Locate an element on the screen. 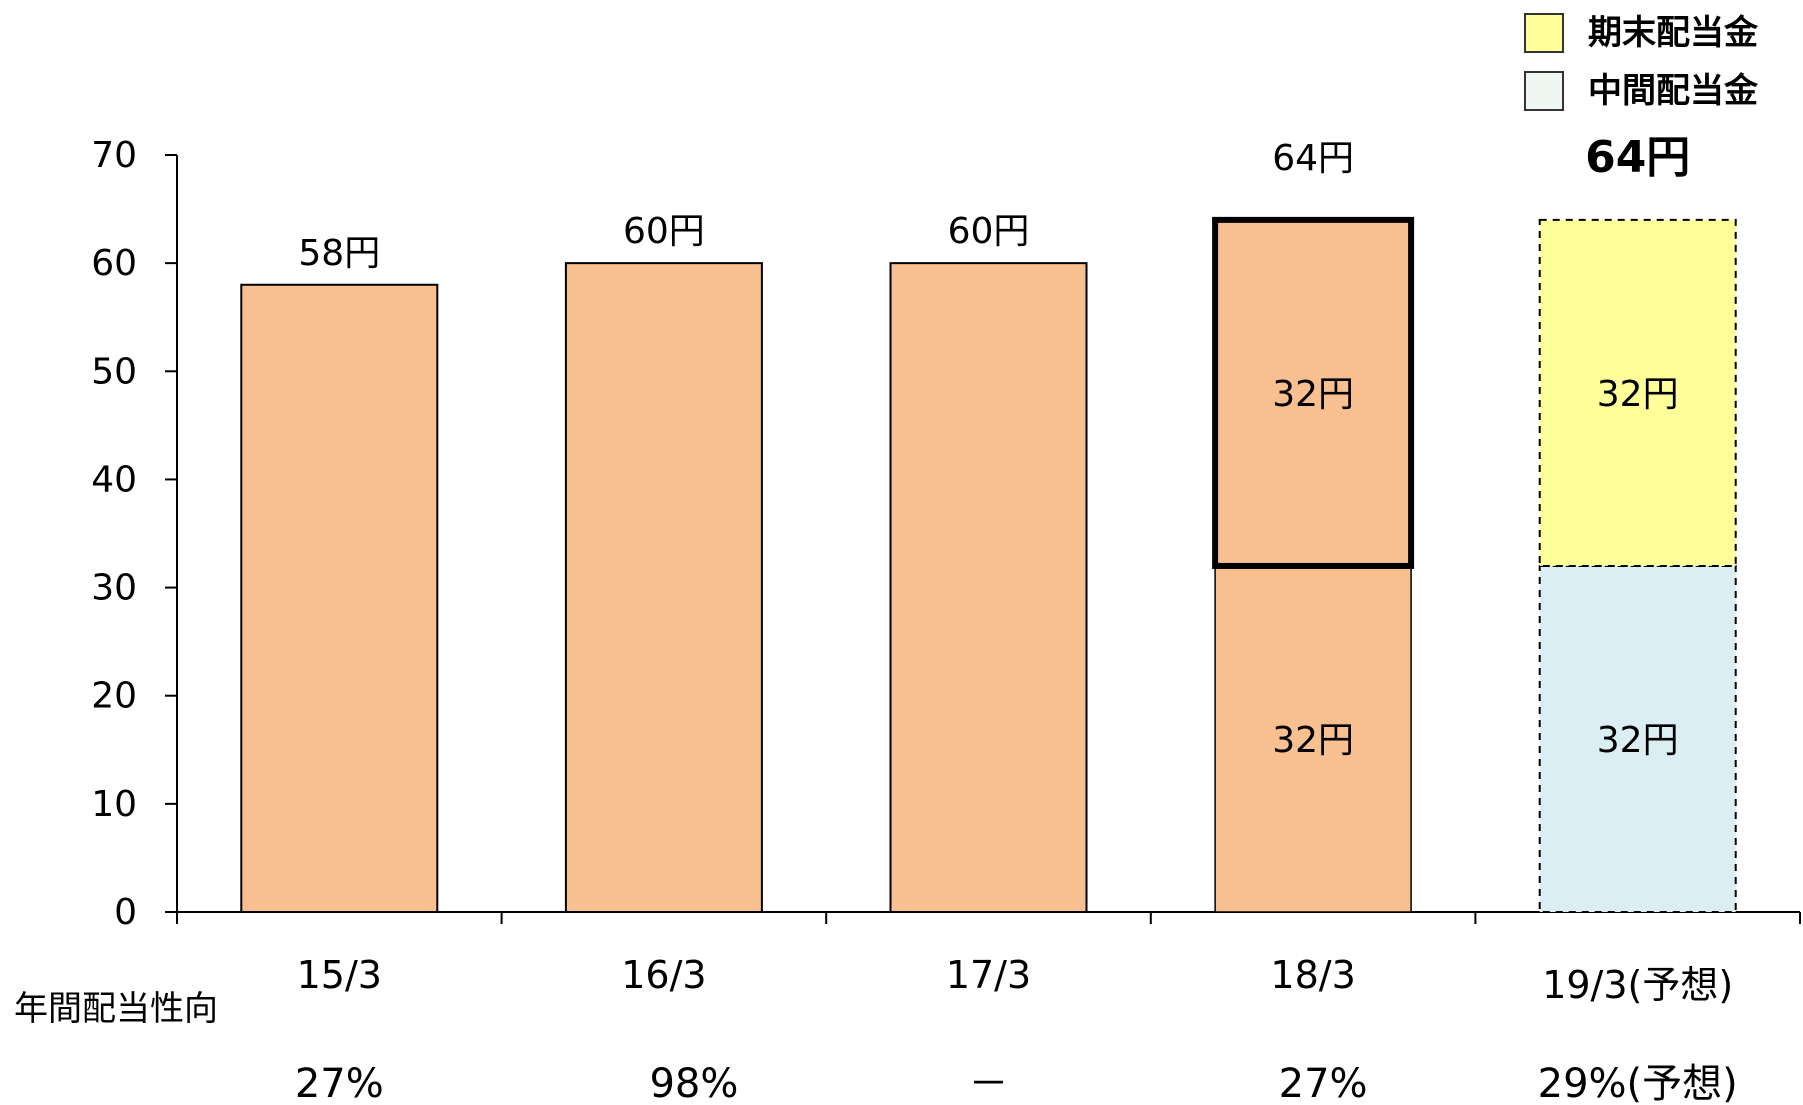 The width and height of the screenshot is (1803, 1105). bar-segment-final is located at coordinates (1313, 392).